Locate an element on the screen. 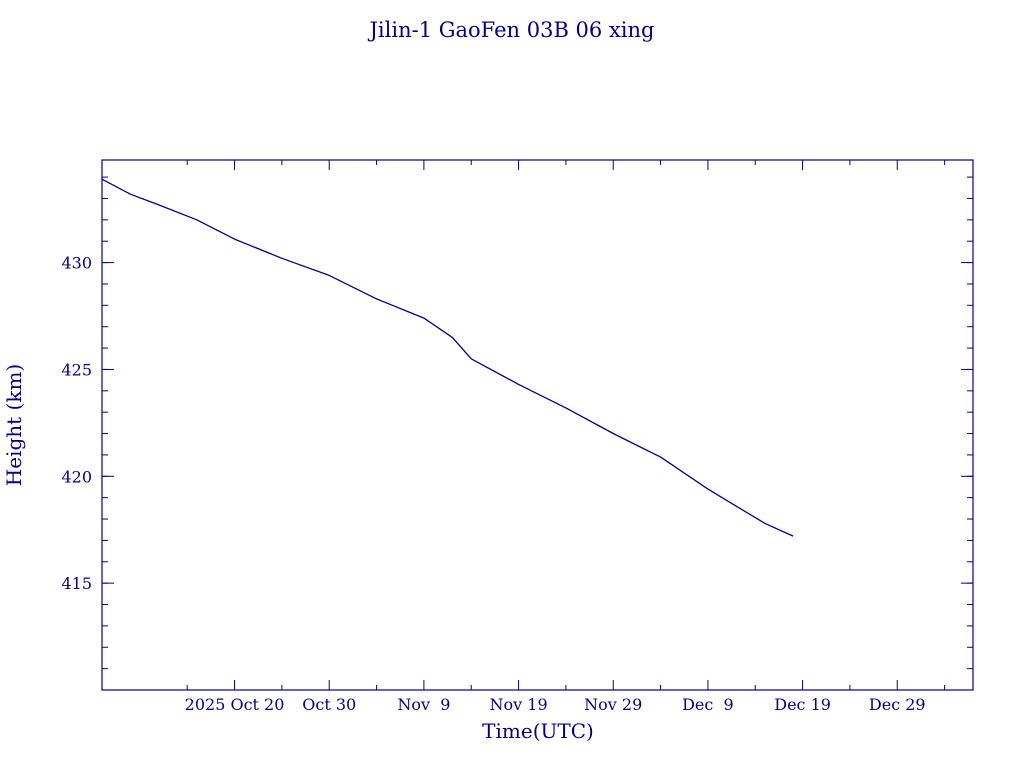 The image size is (1024, 768). x-tick-label: Nov 19 is located at coordinates (519, 704).